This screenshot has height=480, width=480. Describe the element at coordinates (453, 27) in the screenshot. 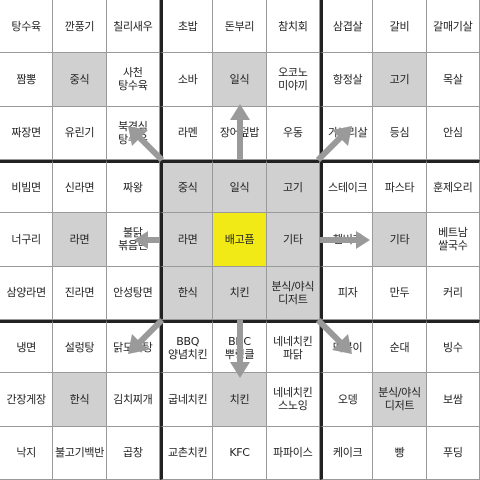

I see `meat-item-cell: 갈매기살` at that location.